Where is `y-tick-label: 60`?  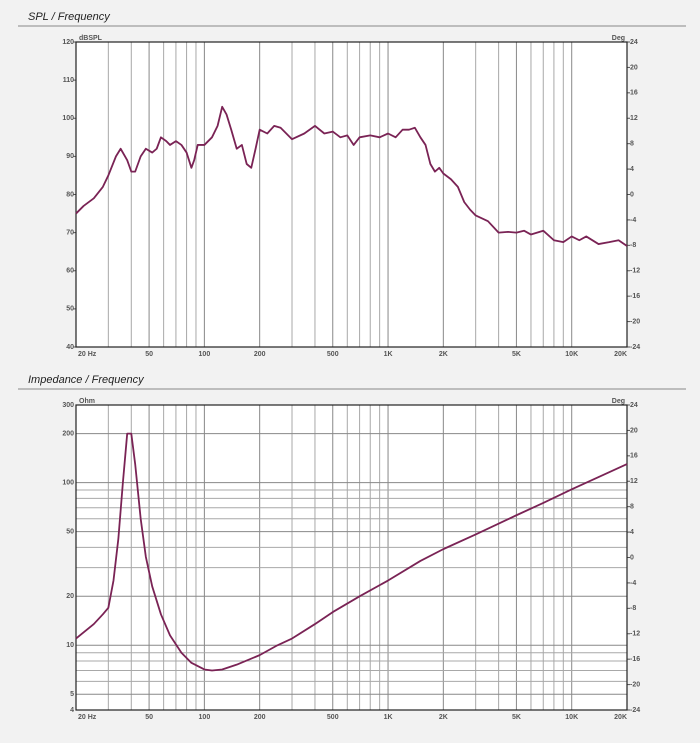
y-tick-label: 60 is located at coordinates (70, 271).